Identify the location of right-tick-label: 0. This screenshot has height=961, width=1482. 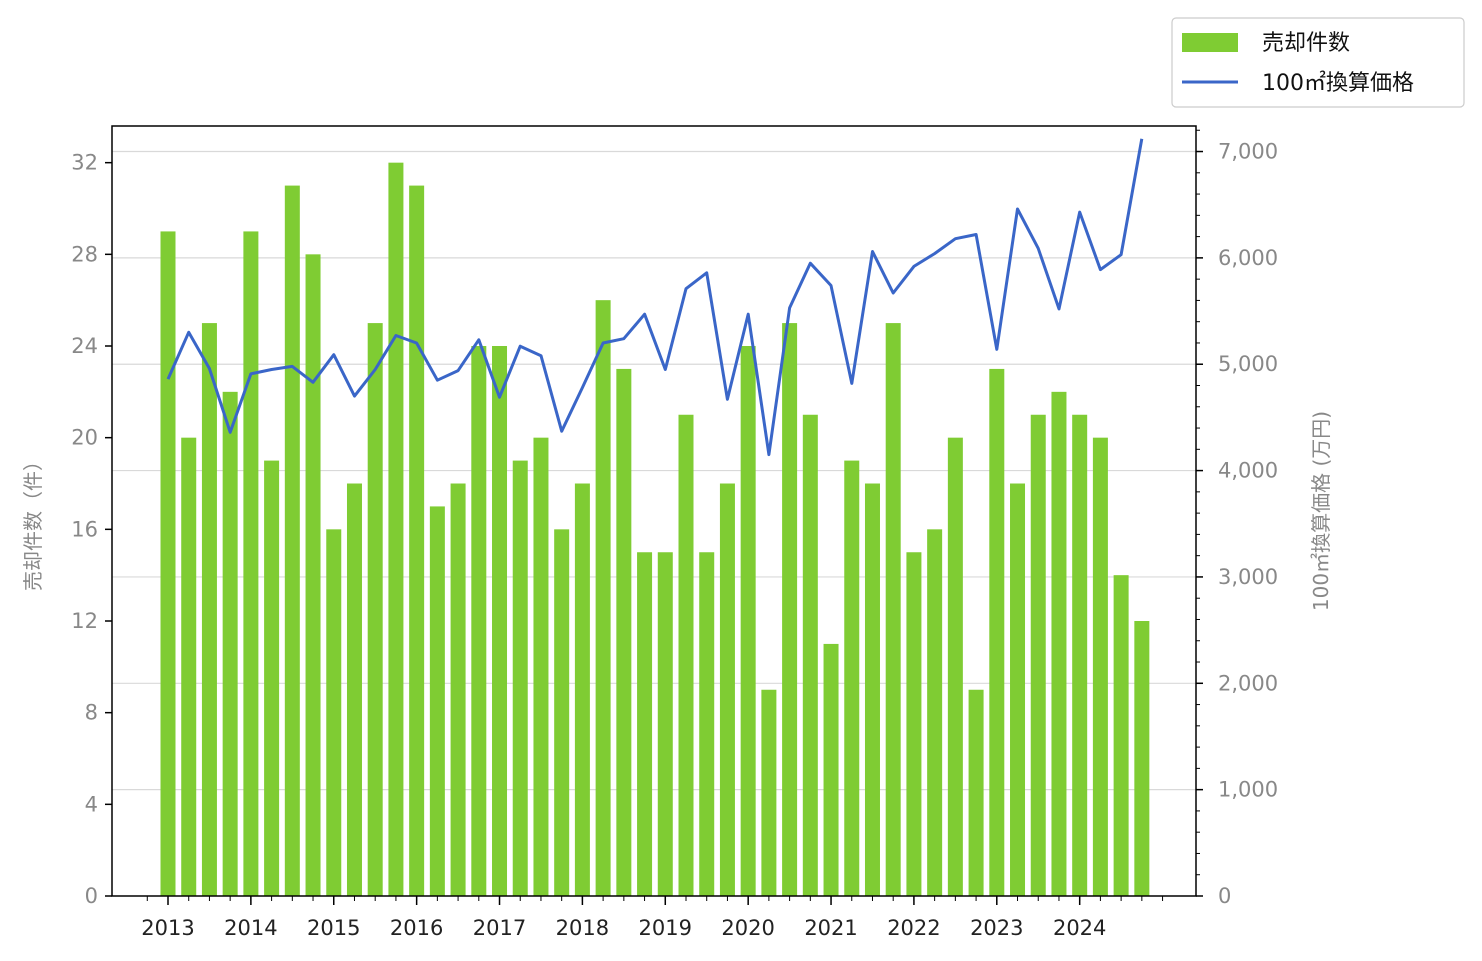
(1224, 896).